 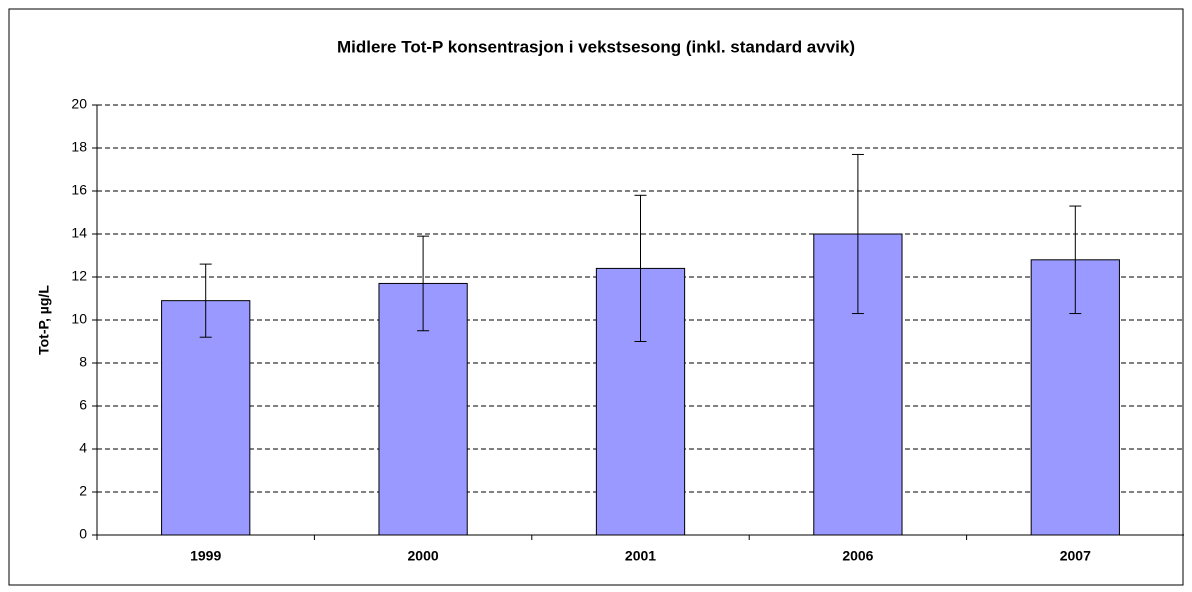 What do you see at coordinates (857, 556) in the screenshot?
I see `x-tick-label: 2006` at bounding box center [857, 556].